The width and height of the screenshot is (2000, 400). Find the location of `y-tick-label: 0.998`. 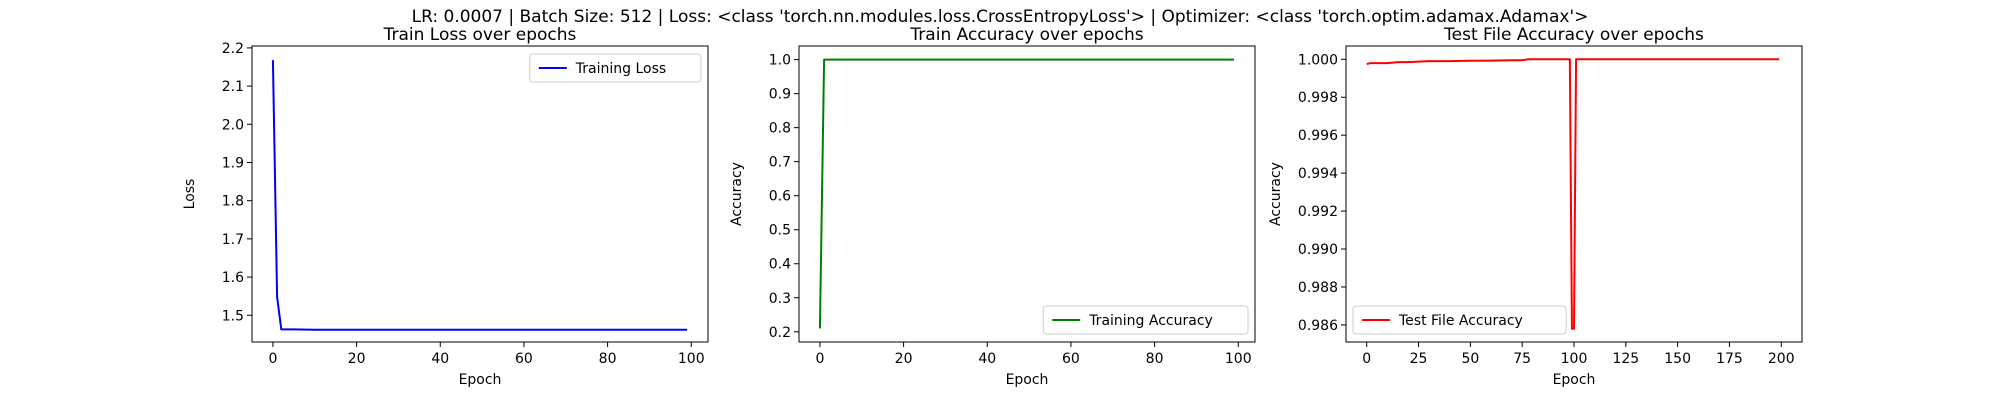

y-tick-label: 0.998 is located at coordinates (1318, 98).